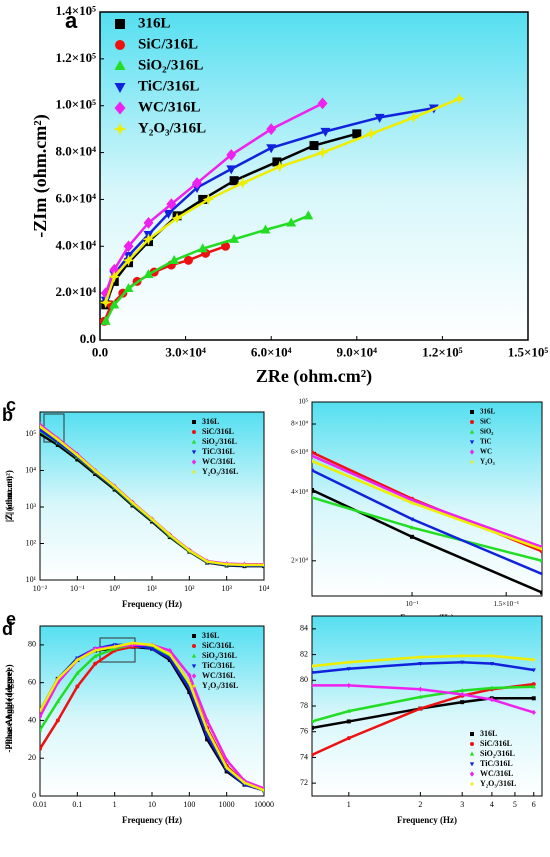 Image resolution: width=550 pixels, height=857 pixels. I want to click on y-tick-label: 8.0×10⁴, so click(75, 151).